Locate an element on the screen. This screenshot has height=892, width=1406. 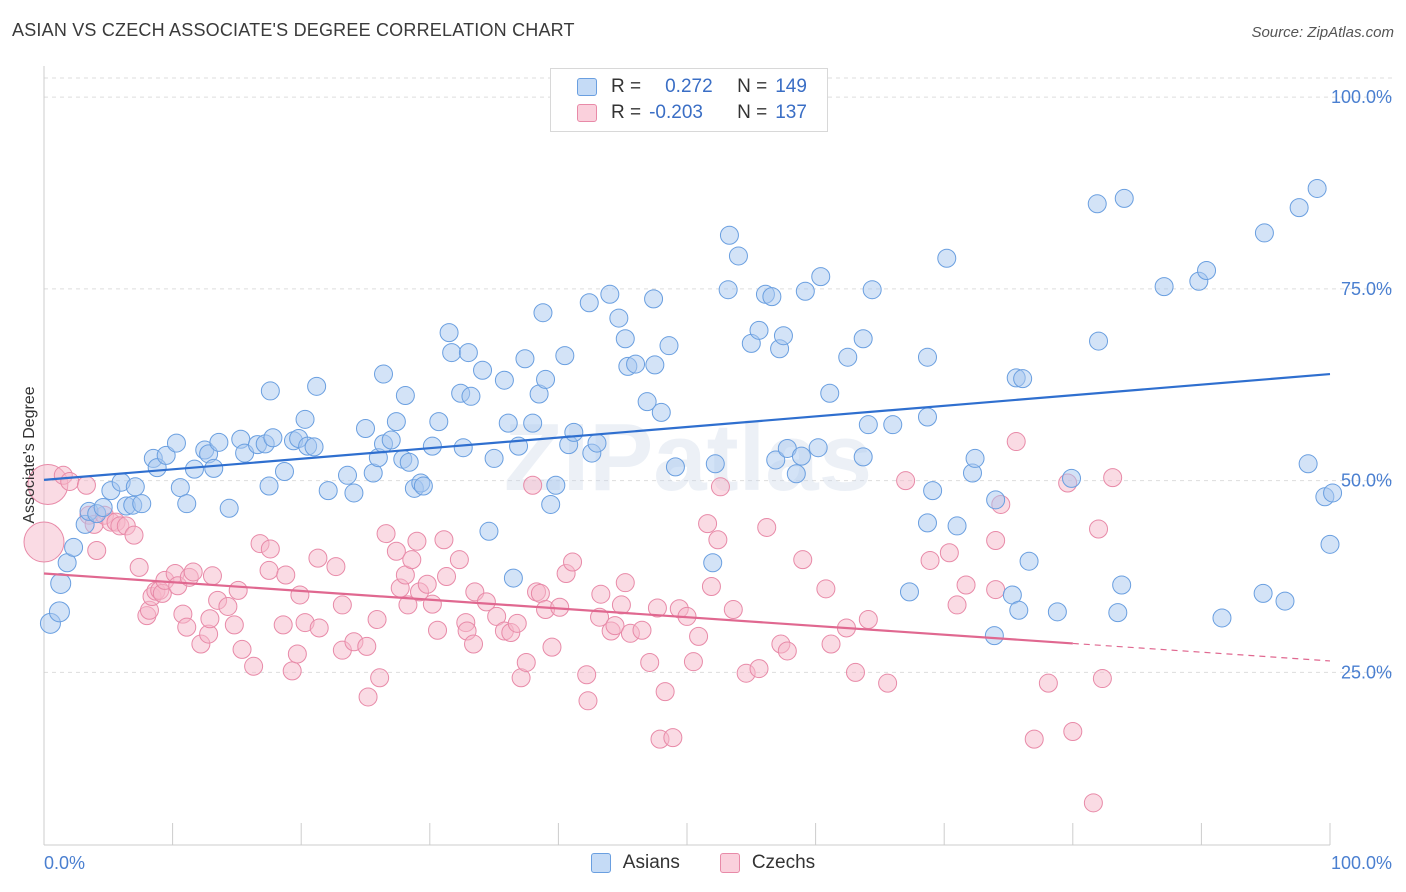
asian-trend-line is located at coordinates (687, 427).